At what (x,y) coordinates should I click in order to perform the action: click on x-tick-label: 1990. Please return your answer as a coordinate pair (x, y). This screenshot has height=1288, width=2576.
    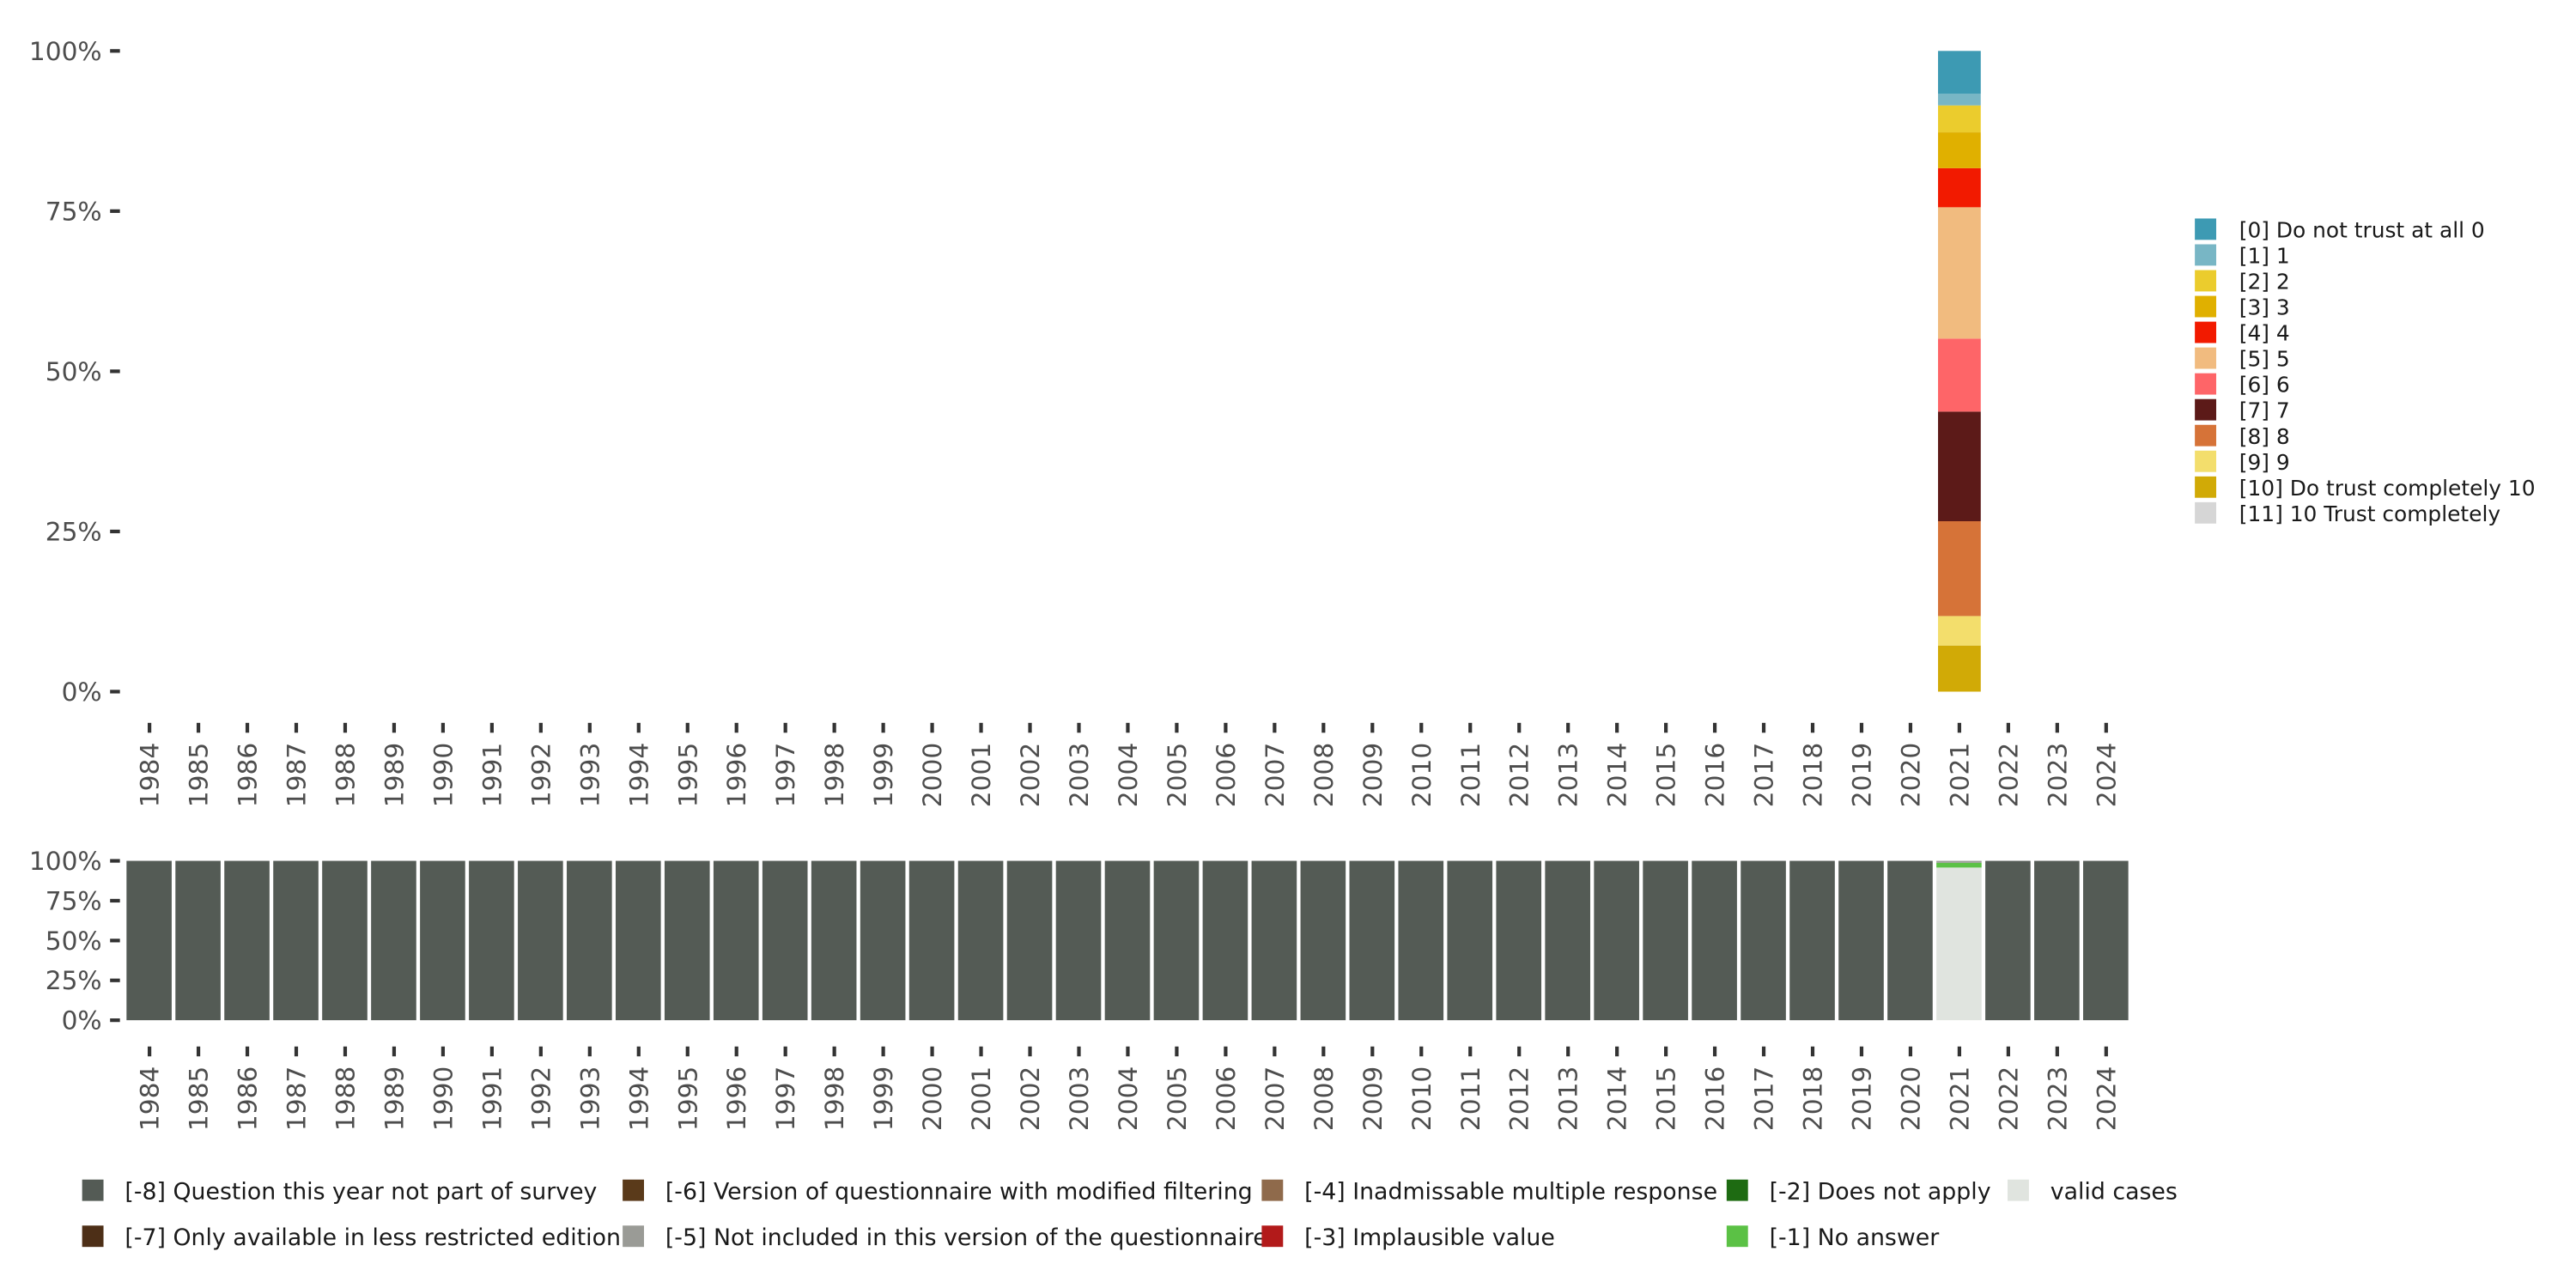
    Looking at the image, I should click on (443, 775).